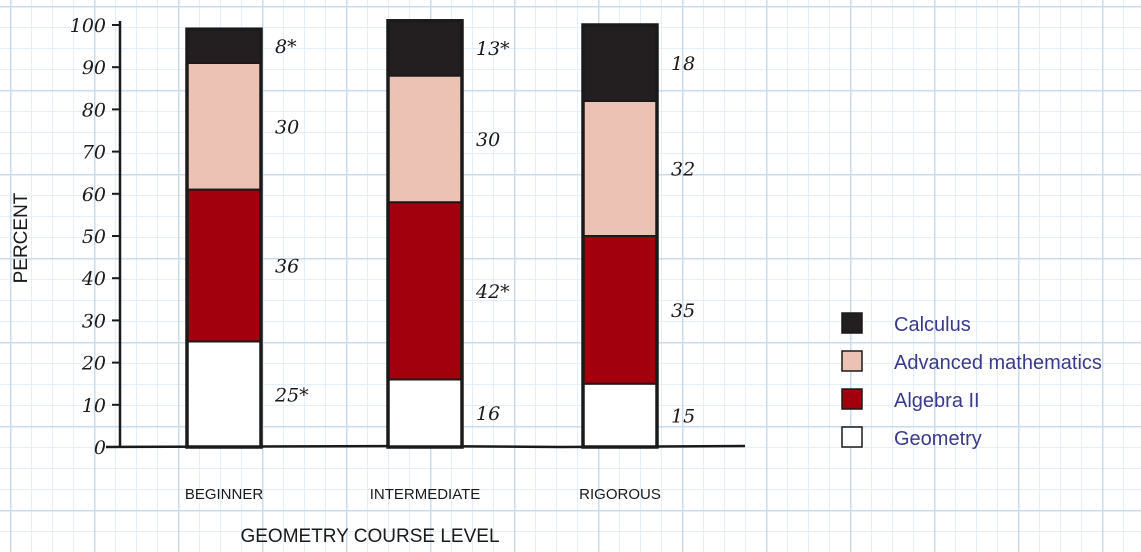 The height and width of the screenshot is (552, 1141). What do you see at coordinates (493, 49) in the screenshot?
I see `value-label-intermediate-calculus: 13*` at bounding box center [493, 49].